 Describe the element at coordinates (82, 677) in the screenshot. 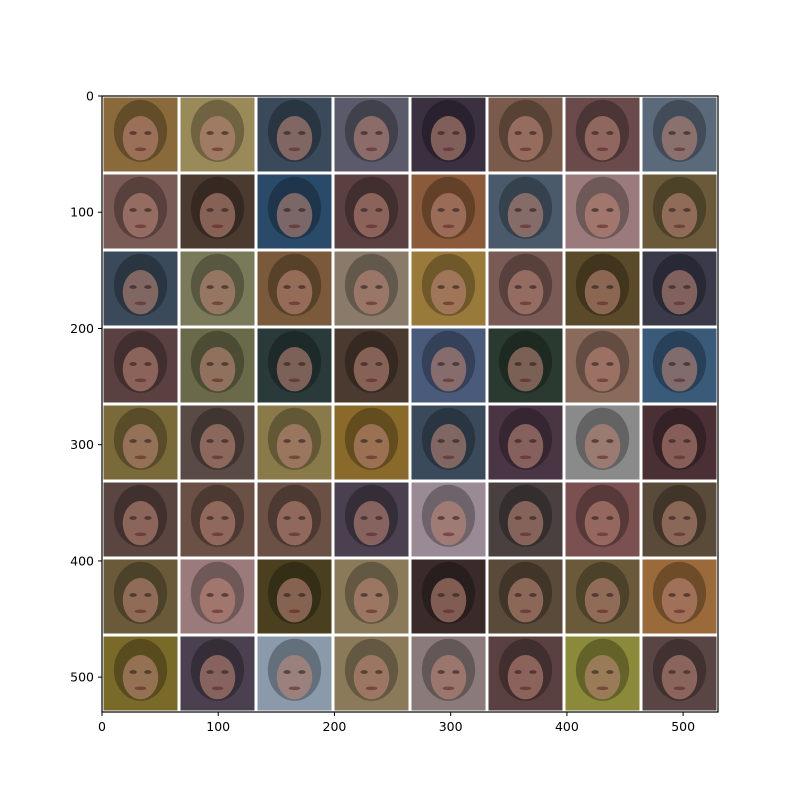

I see `y-tick-label: 500` at that location.